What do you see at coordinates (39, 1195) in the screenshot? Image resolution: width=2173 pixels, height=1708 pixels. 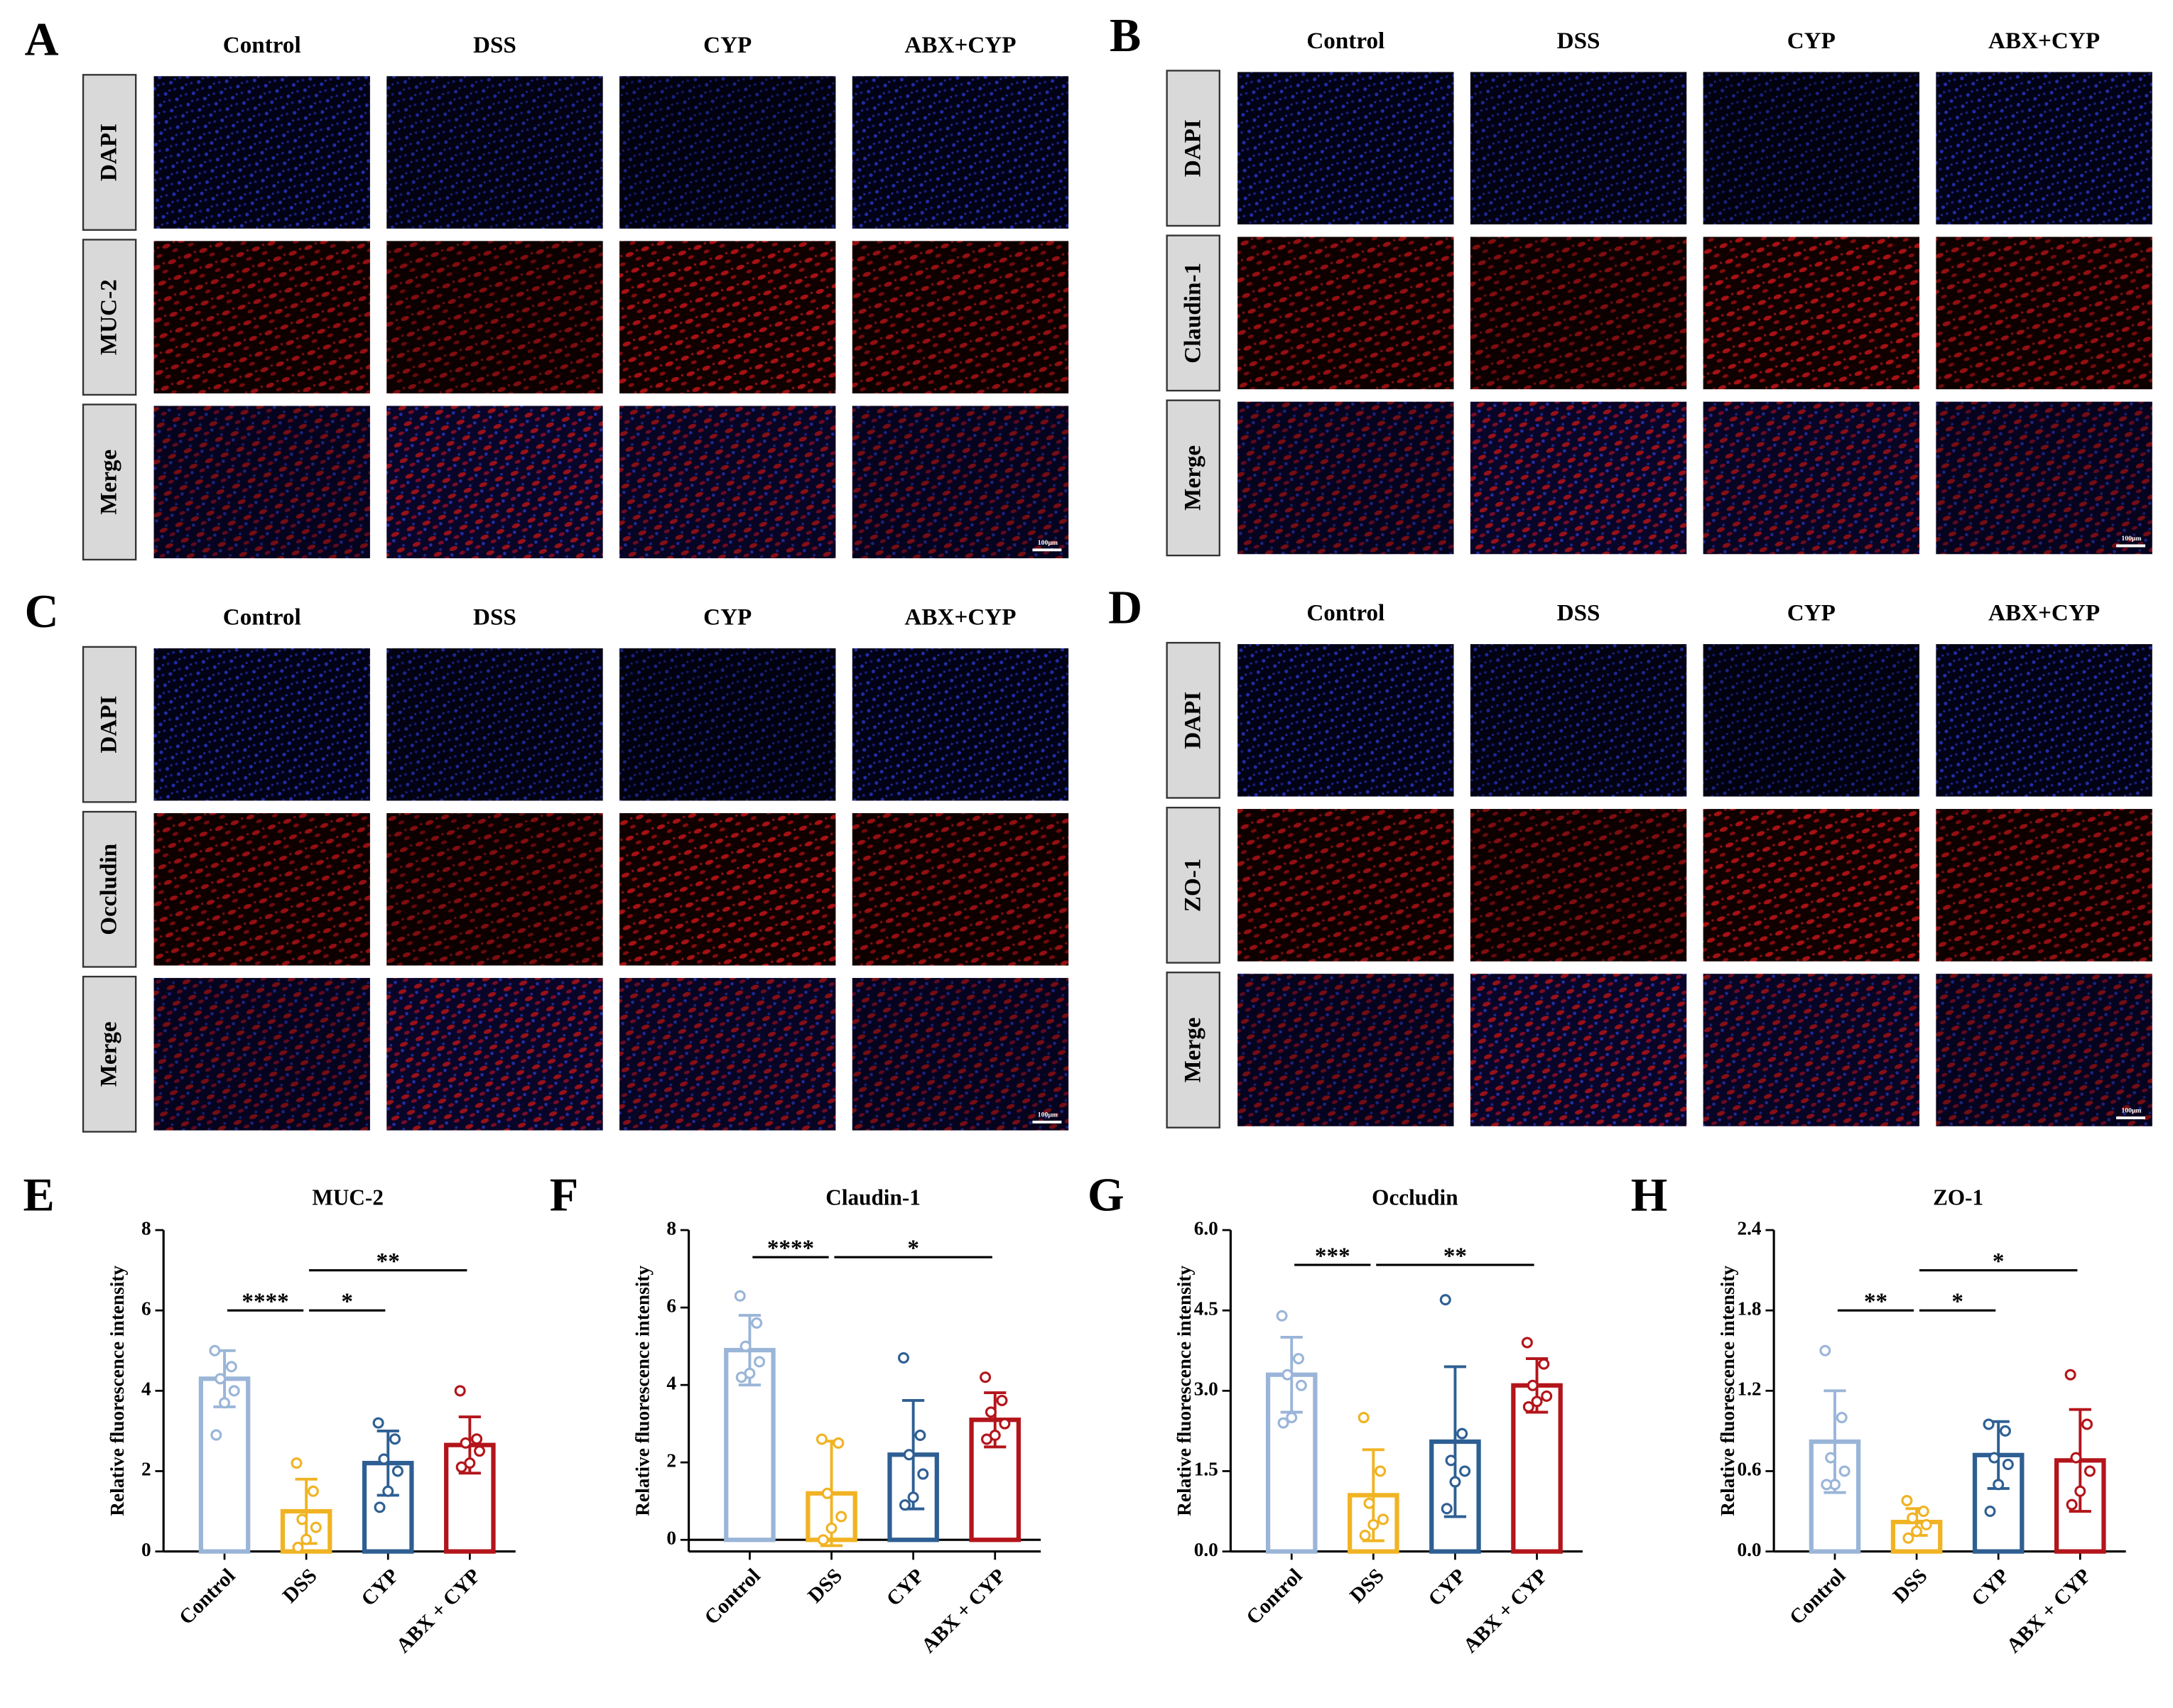 I see `panel-letter: E` at bounding box center [39, 1195].